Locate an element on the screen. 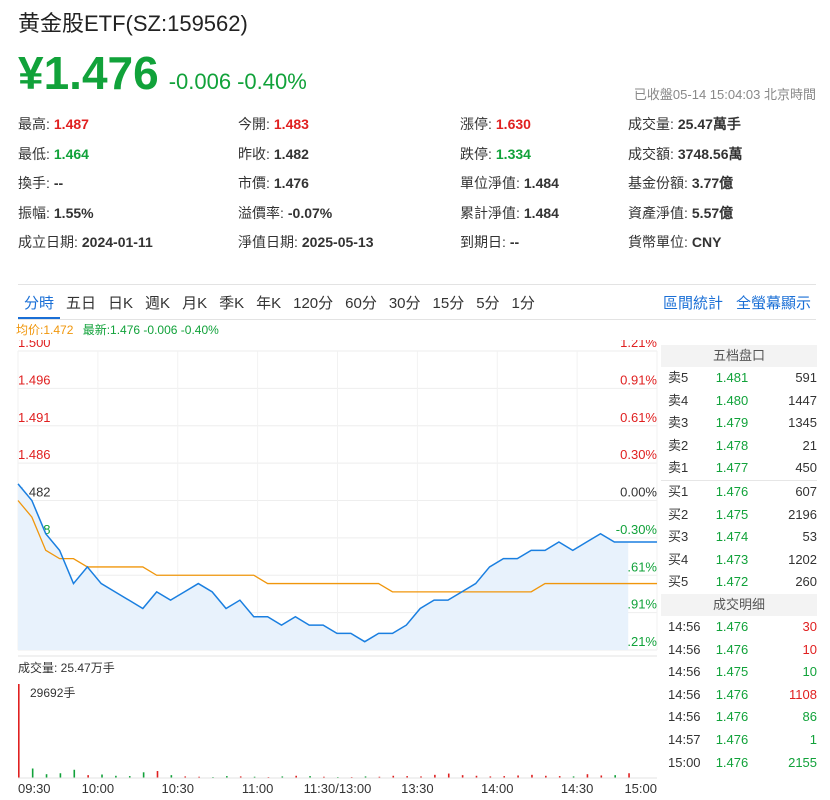 Image resolution: width=830 pixels, height=800 pixels. stat-value: 3748.56萬 is located at coordinates (710, 153).